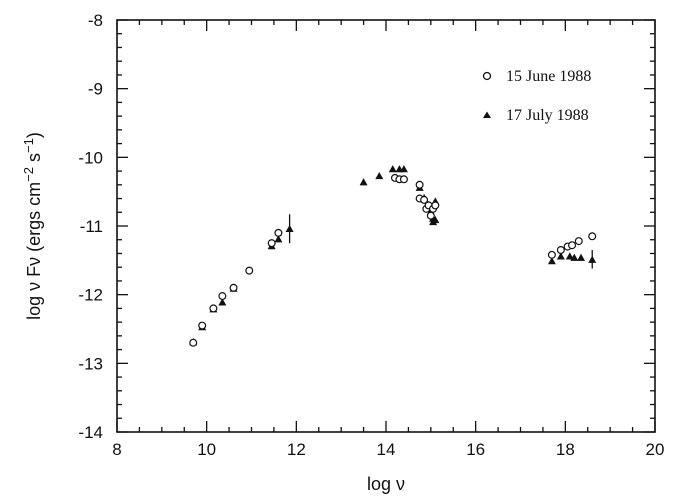 This screenshot has height=497, width=676. I want to click on y-tick-label: -9, so click(95, 89).